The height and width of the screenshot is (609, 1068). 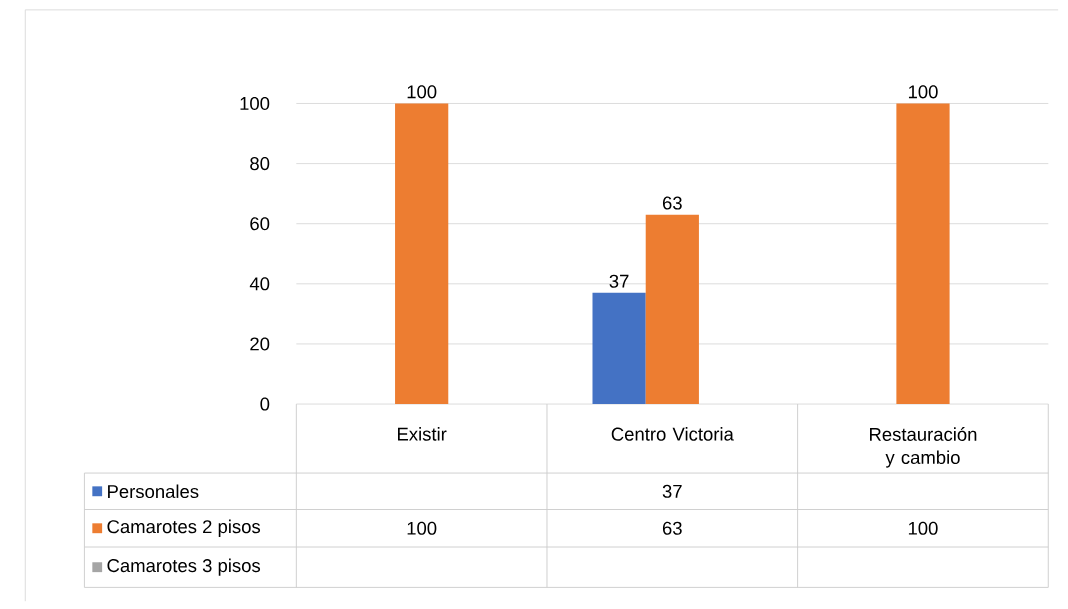 I want to click on text: 63, so click(x=672, y=528).